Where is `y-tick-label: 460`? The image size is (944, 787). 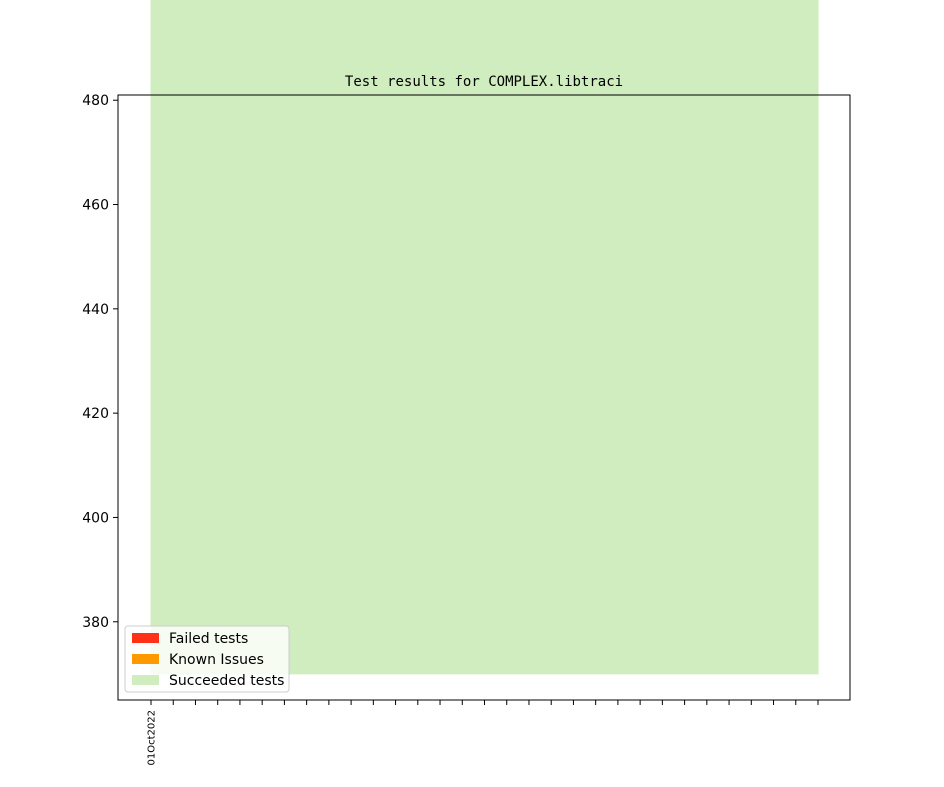 y-tick-label: 460 is located at coordinates (95, 206).